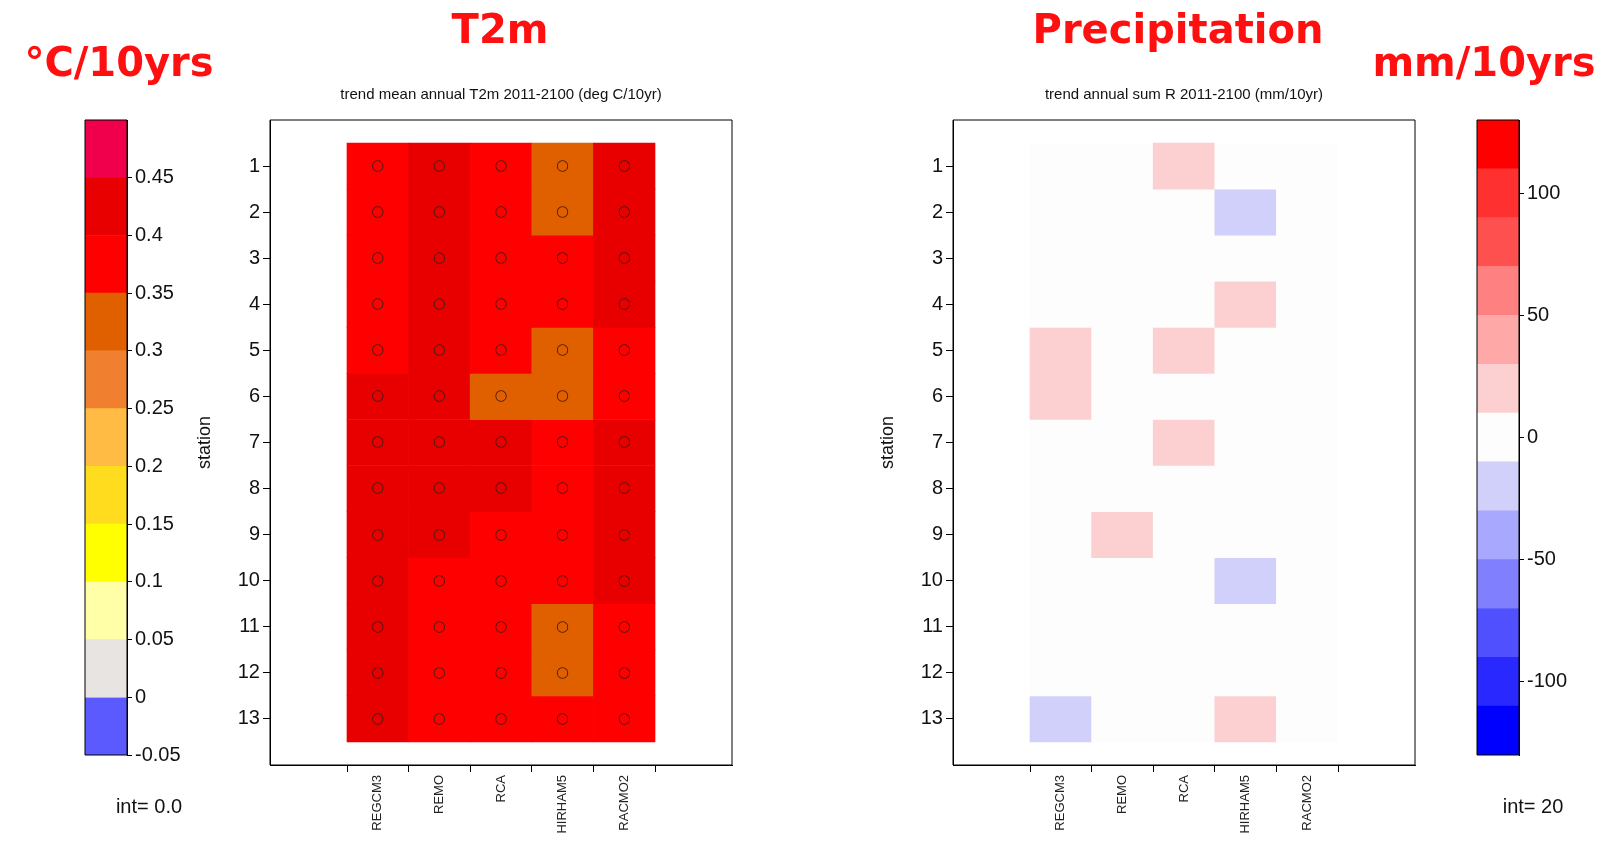  What do you see at coordinates (1544, 191) in the screenshot?
I see `color-bar-label: 100` at bounding box center [1544, 191].